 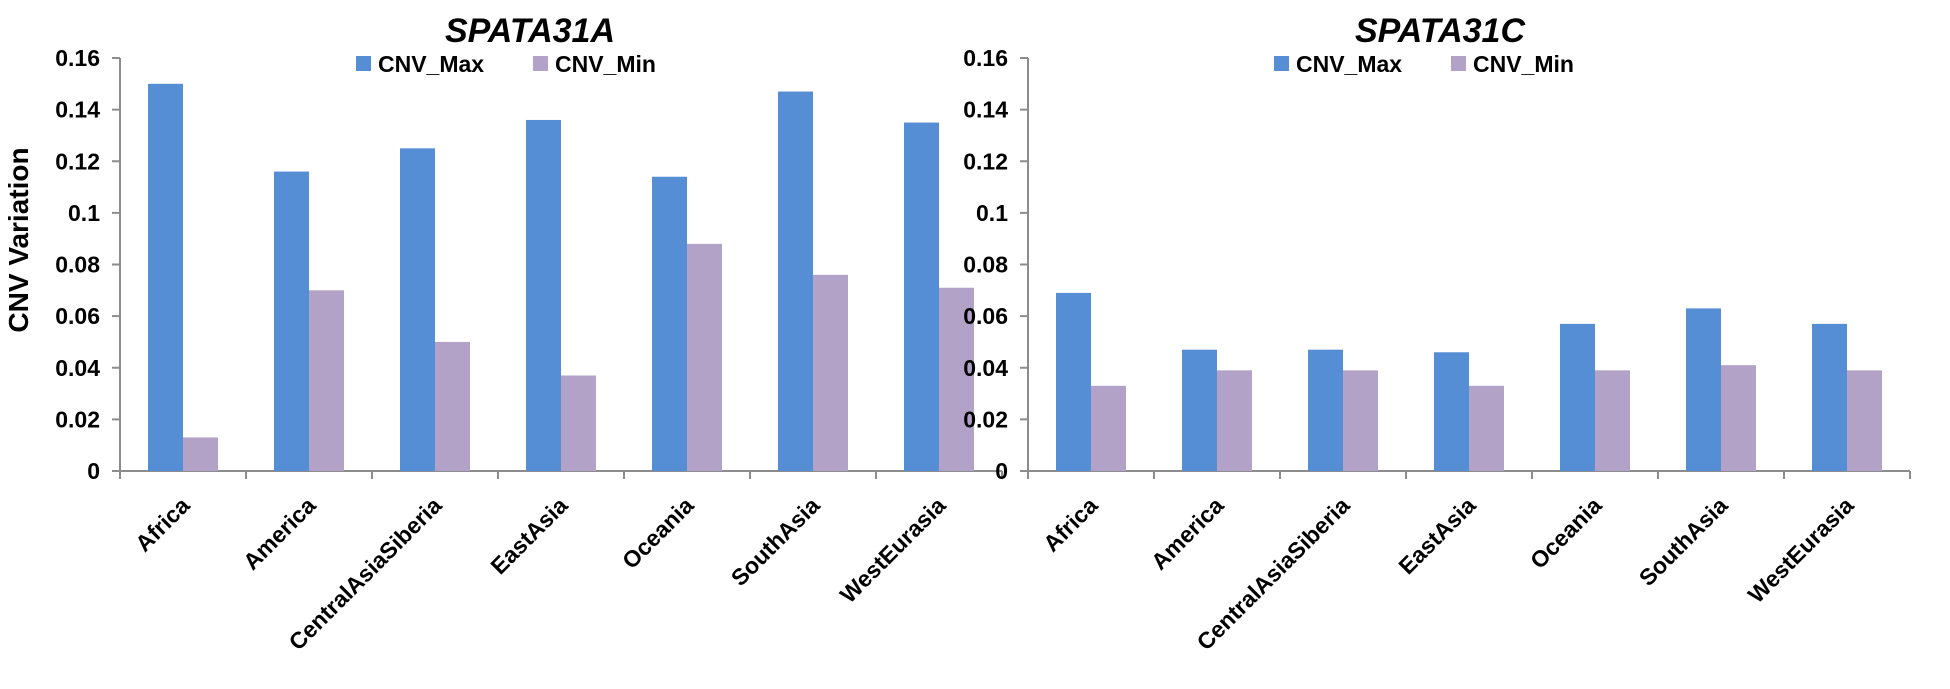 What do you see at coordinates (1440, 31) in the screenshot?
I see `chart-title: SPATA31C` at bounding box center [1440, 31].